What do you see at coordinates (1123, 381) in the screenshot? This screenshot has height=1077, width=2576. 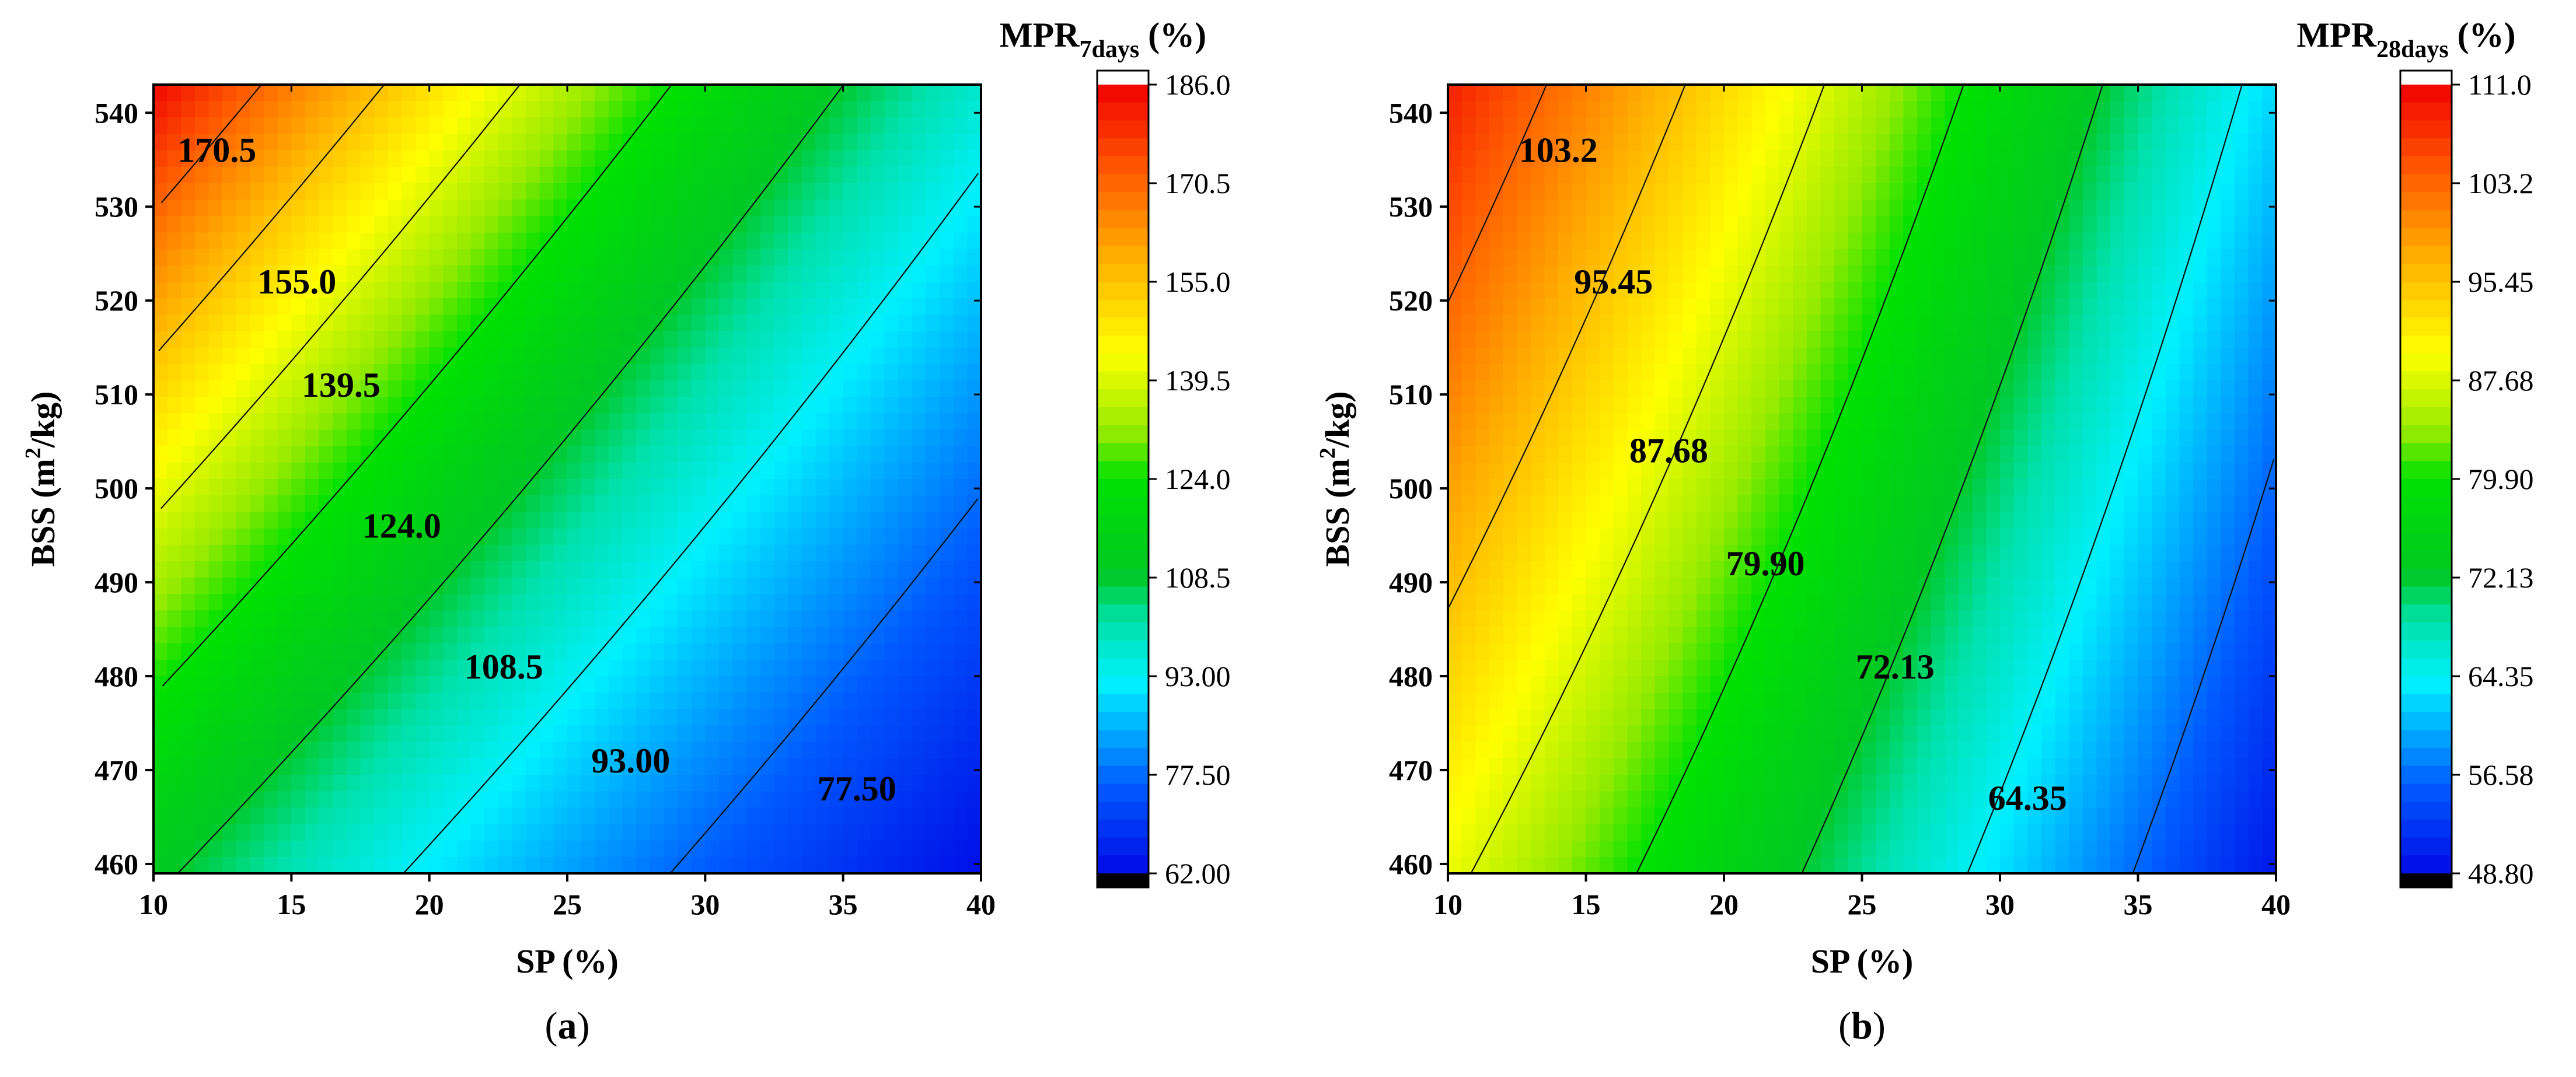 I see `colorbar-band-a` at bounding box center [1123, 381].